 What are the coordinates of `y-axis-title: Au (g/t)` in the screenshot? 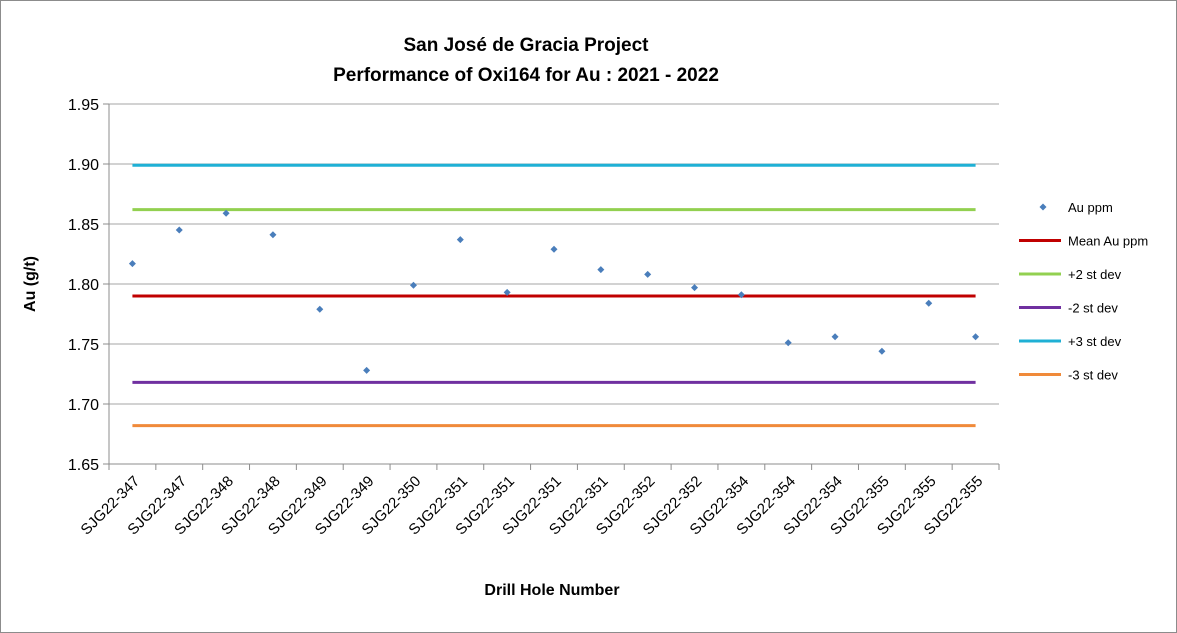 It's located at (30, 284).